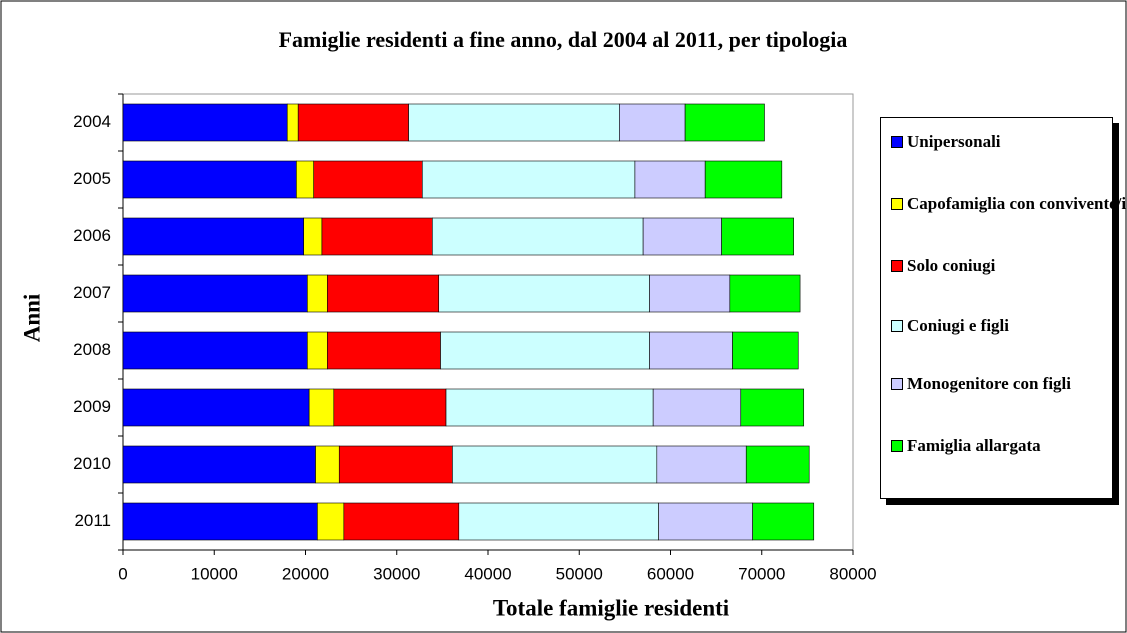  Describe the element at coordinates (611, 607) in the screenshot. I see `x-axis-label: Totale famiglie residenti` at that location.